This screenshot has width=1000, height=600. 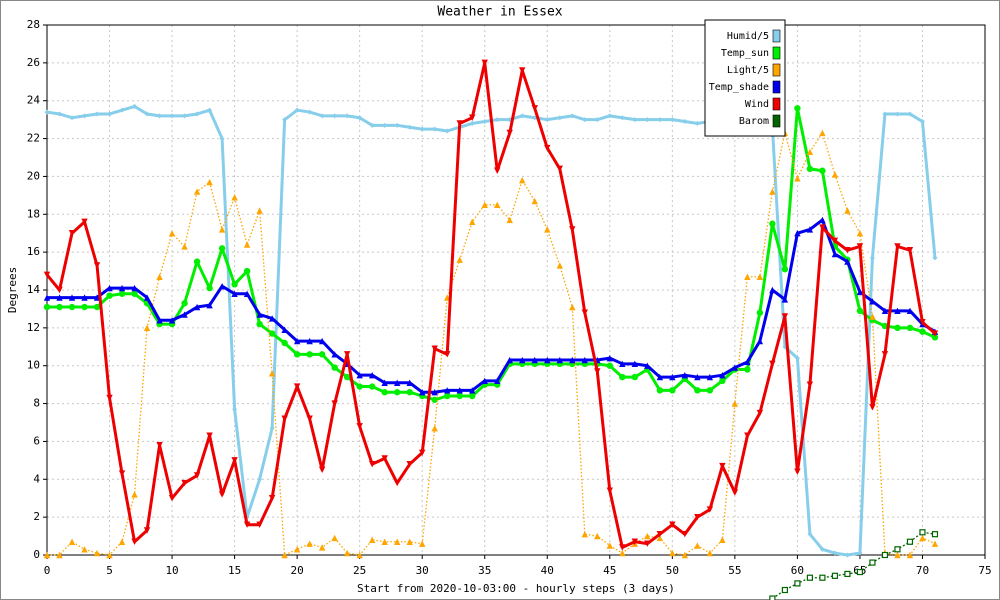 I want to click on x-tick-label: 60, so click(x=797, y=570).